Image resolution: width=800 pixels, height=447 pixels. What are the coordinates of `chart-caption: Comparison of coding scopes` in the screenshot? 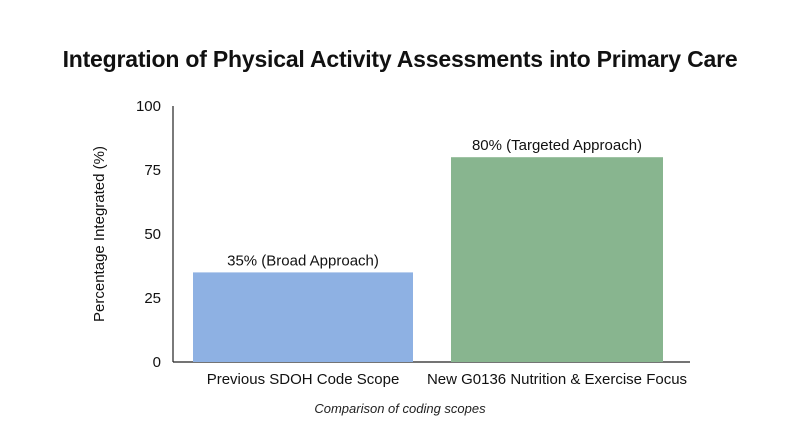 It's located at (400, 408).